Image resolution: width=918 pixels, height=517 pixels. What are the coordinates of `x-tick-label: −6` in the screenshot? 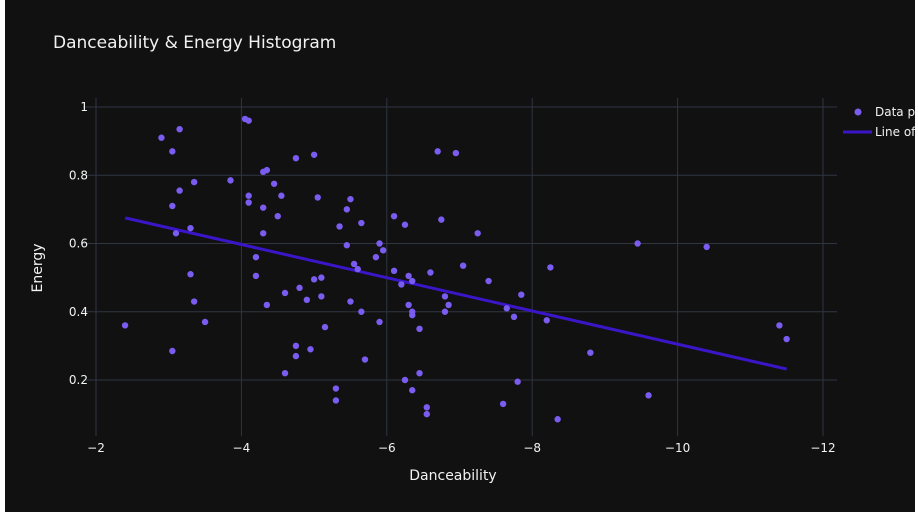 It's located at (387, 448).